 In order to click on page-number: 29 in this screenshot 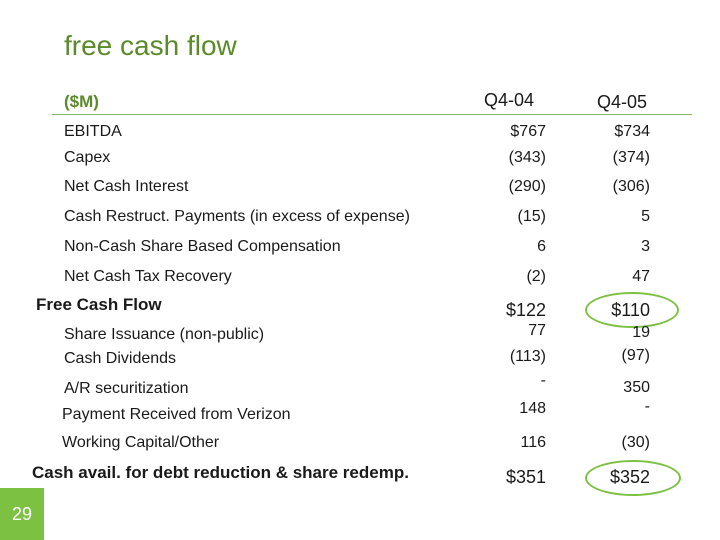, I will do `click(22, 513)`.